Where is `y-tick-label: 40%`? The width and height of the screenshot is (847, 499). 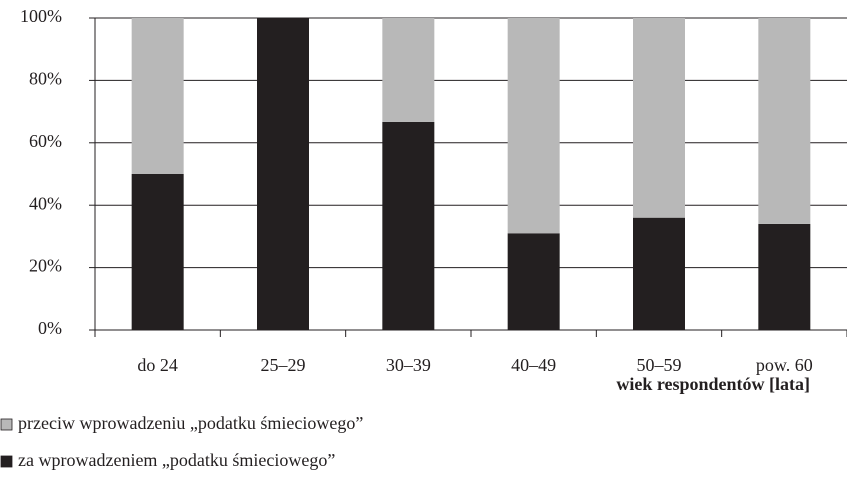
y-tick-label: 40% is located at coordinates (45, 203).